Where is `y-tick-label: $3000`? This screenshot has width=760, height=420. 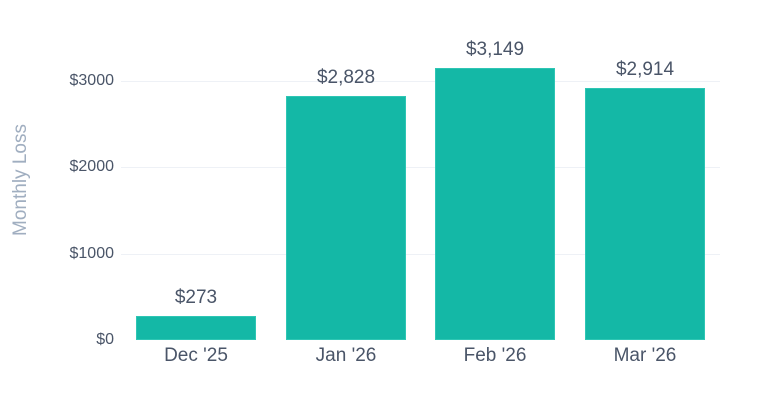 y-tick-label: $3000 is located at coordinates (92, 80).